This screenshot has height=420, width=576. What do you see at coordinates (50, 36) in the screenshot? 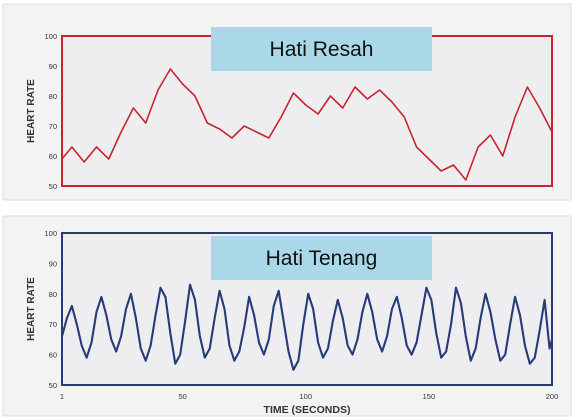
I see `chart-resah-y-tick-100: 100` at bounding box center [50, 36].